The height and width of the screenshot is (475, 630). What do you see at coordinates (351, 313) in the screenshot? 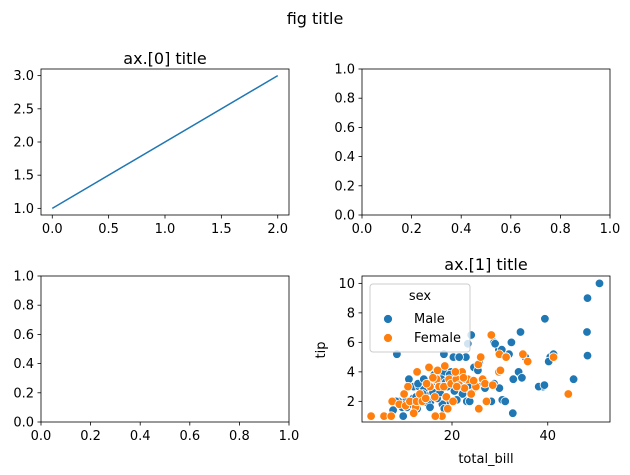
I see `y-tick-label: 8` at bounding box center [351, 313].